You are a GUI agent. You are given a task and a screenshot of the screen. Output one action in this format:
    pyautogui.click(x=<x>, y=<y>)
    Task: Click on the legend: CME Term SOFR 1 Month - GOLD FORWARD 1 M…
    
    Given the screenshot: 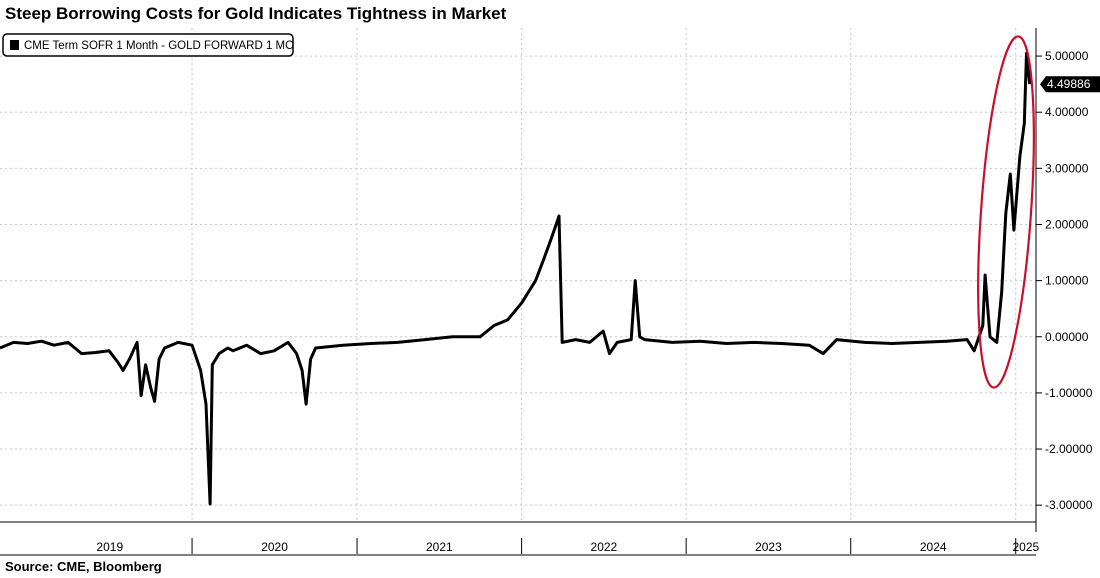 What is the action you would take?
    pyautogui.click(x=148, y=45)
    